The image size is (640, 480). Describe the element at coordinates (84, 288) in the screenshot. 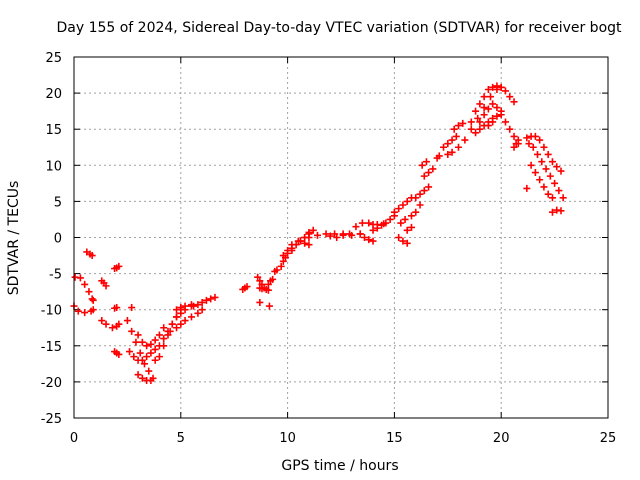

I see `series-arc-b` at that location.